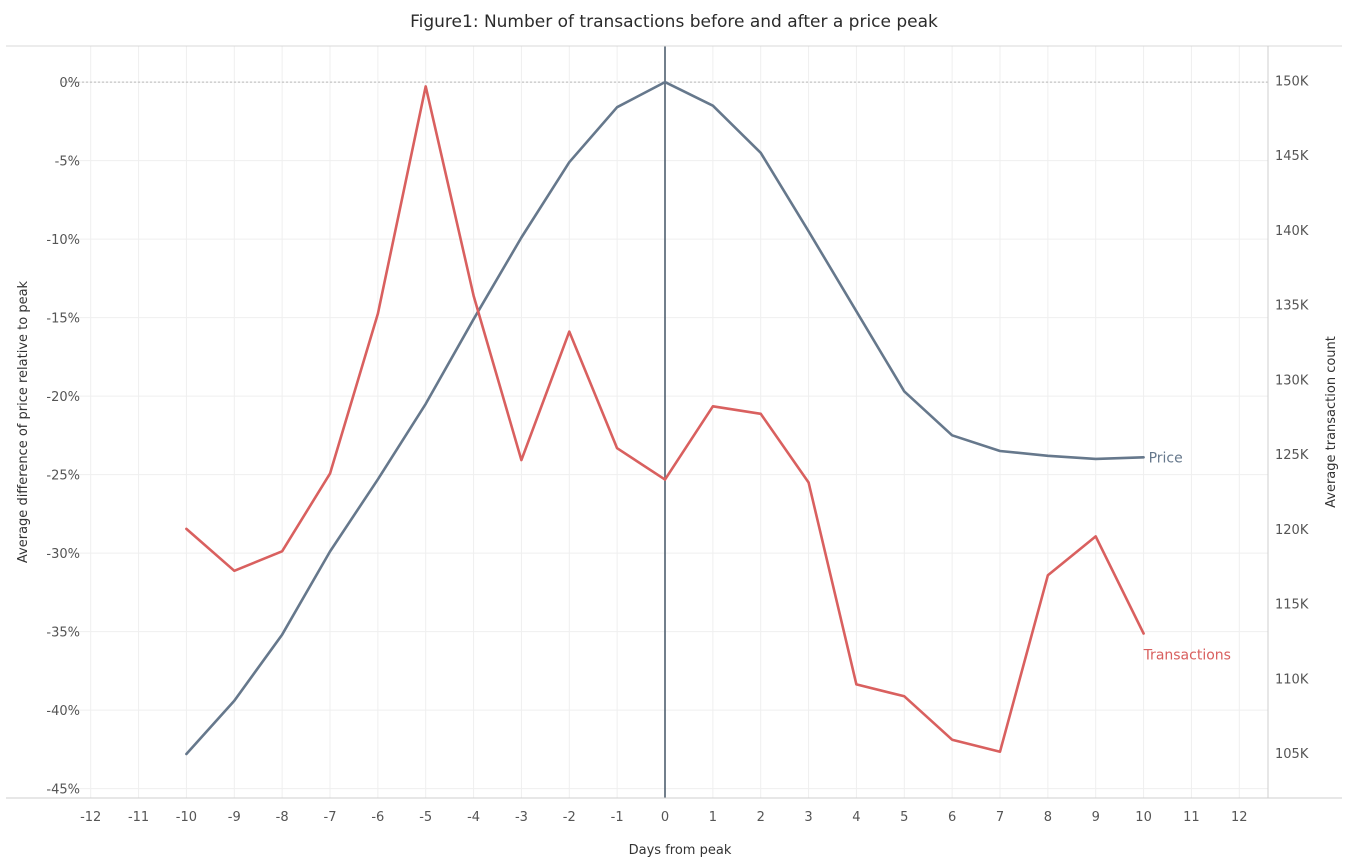 The height and width of the screenshot is (860, 1348). Describe the element at coordinates (63, 633) in the screenshot. I see `y-left-tick-label: -35%` at that location.